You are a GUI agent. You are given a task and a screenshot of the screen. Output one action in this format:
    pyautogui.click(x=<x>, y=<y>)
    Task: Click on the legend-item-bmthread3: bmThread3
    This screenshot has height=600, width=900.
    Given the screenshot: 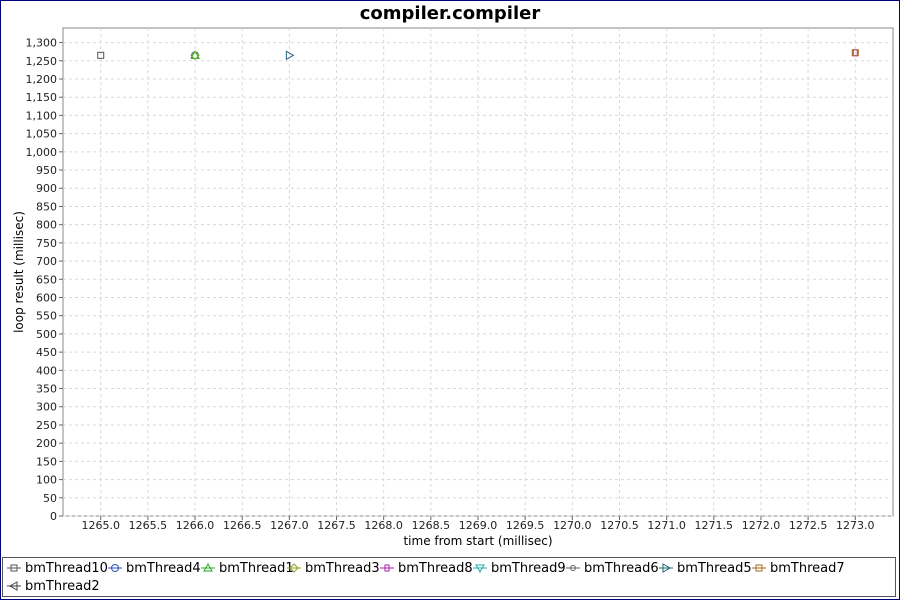 What is the action you would take?
    pyautogui.click(x=333, y=568)
    